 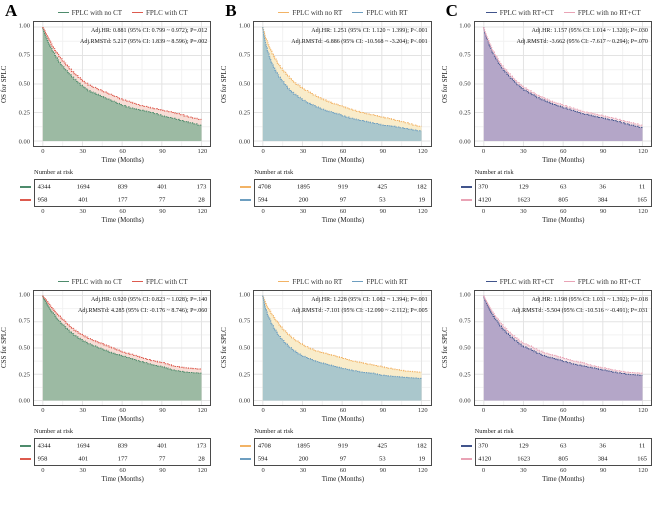 I want to click on risk-count: 4344, so click(x=44, y=186).